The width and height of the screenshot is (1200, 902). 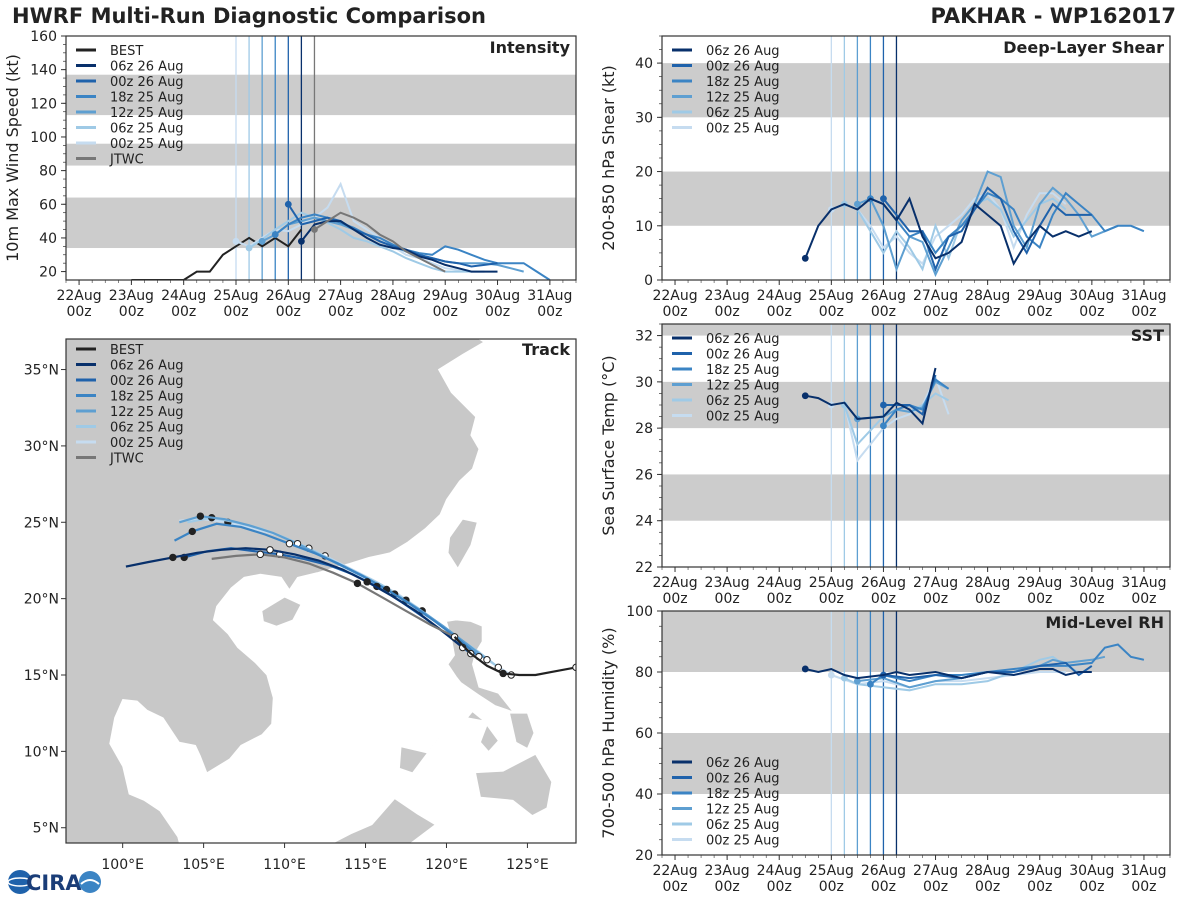 I want to click on y-tick-label: 32, so click(x=644, y=337).